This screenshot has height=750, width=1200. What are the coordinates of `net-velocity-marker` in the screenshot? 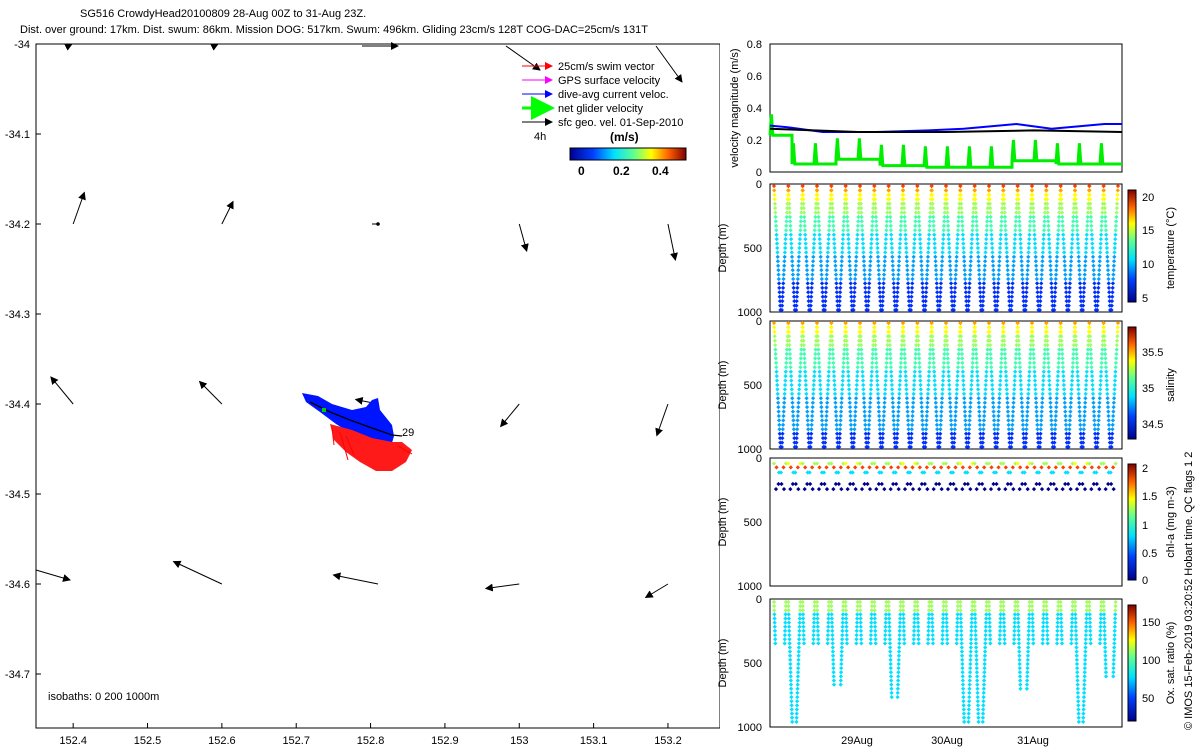 It's located at (324, 410).